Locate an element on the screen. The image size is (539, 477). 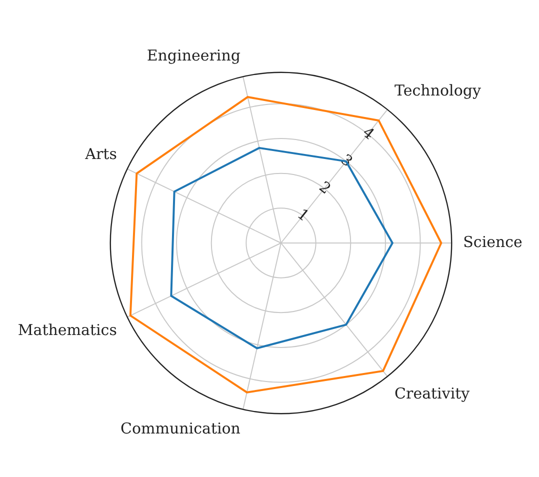
spoke-label: Communication is located at coordinates (180, 428).